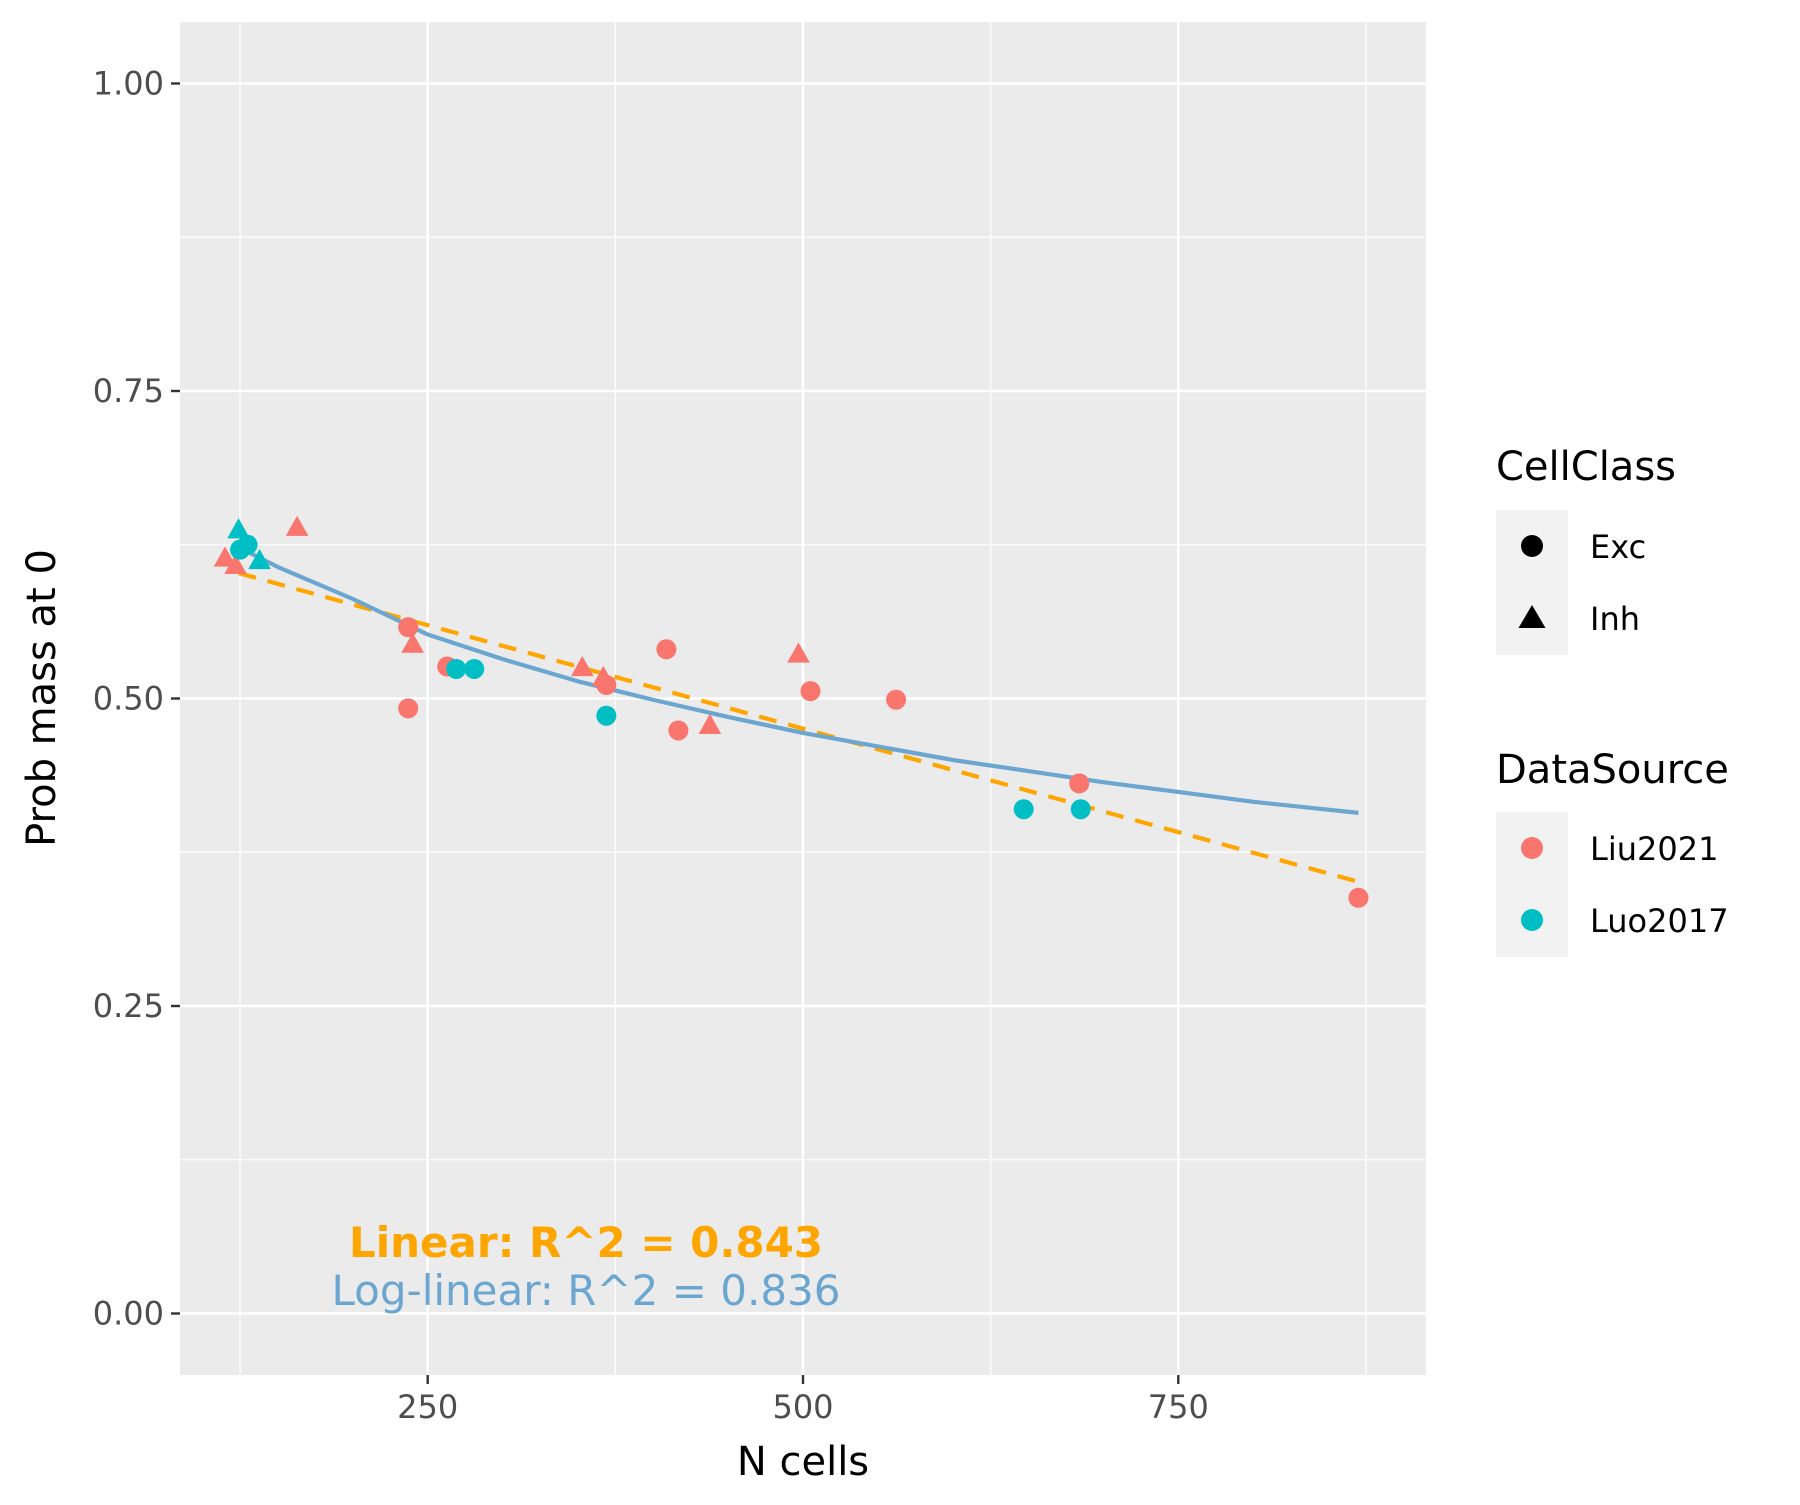 This screenshot has height=1505, width=1800. What do you see at coordinates (1586, 549) in the screenshot?
I see `legend-cellclass: CellClass Exc Inh` at bounding box center [1586, 549].